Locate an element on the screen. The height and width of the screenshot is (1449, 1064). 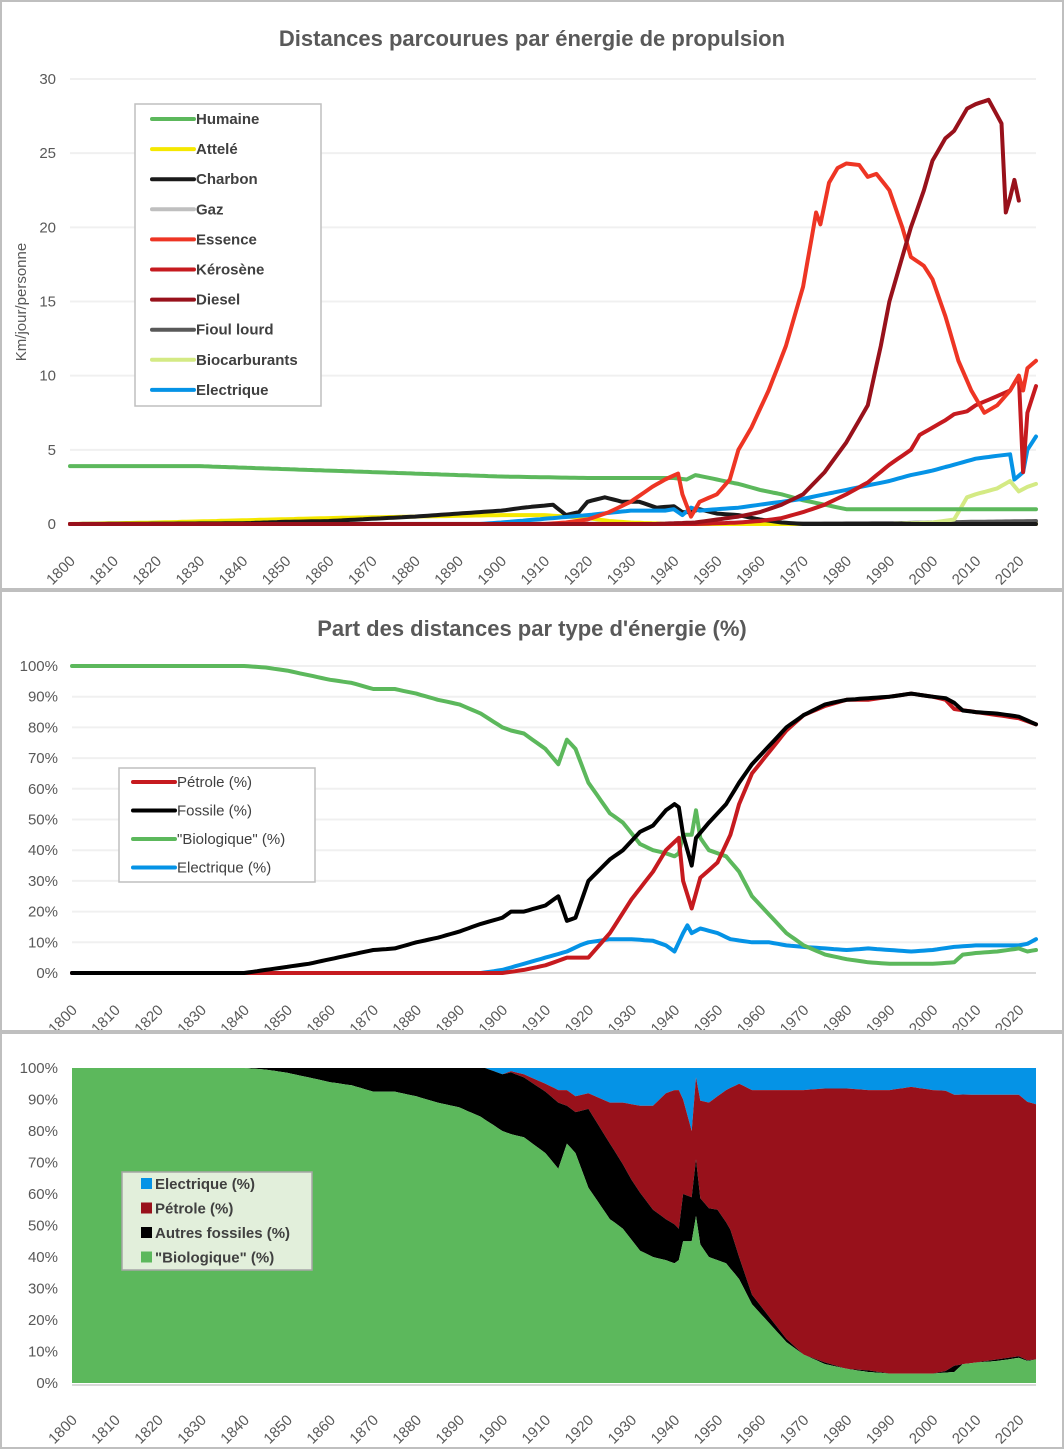
y-tick-label: 20 is located at coordinates (47, 227).